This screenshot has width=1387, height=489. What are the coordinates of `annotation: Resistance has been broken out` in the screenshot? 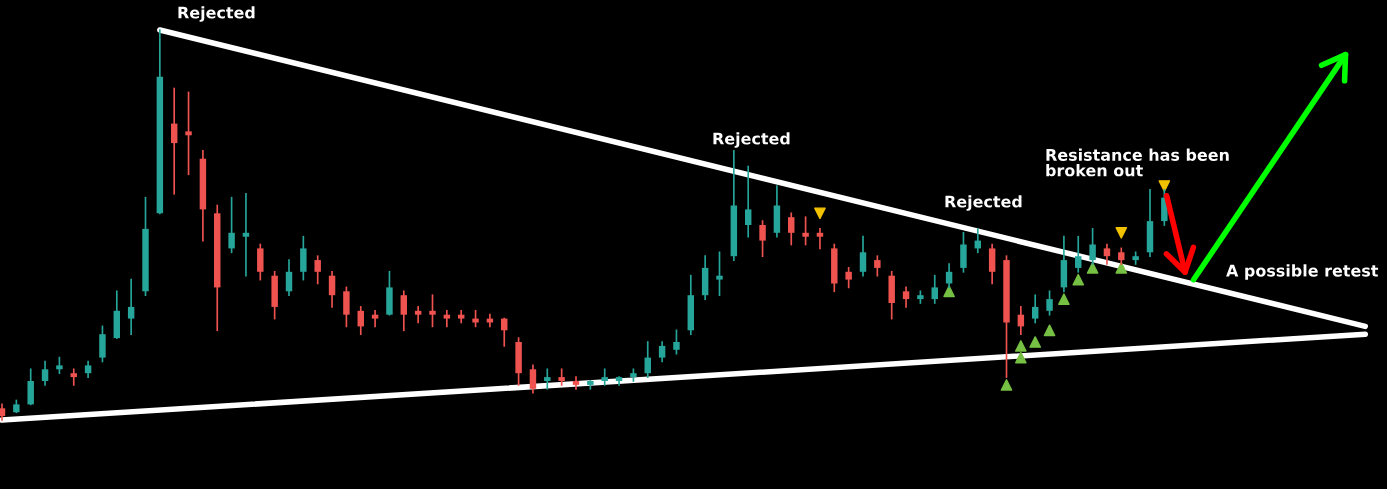 It's located at (1137, 162).